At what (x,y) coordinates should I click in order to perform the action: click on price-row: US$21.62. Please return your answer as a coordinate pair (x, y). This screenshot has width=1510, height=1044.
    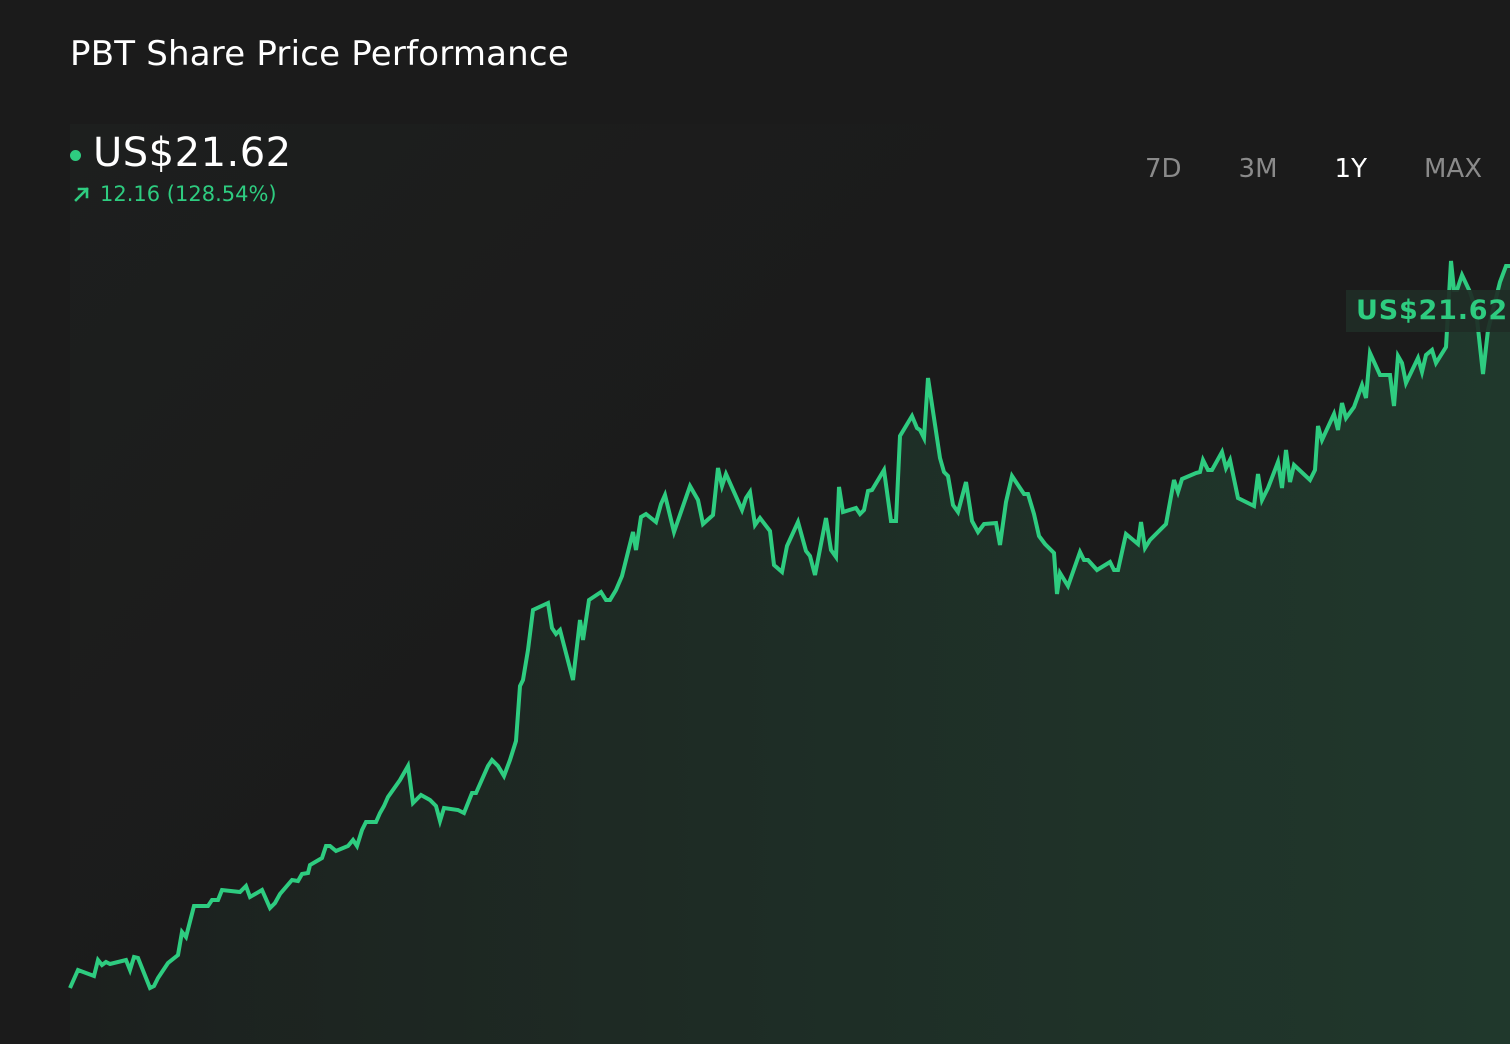
    Looking at the image, I should click on (181, 153).